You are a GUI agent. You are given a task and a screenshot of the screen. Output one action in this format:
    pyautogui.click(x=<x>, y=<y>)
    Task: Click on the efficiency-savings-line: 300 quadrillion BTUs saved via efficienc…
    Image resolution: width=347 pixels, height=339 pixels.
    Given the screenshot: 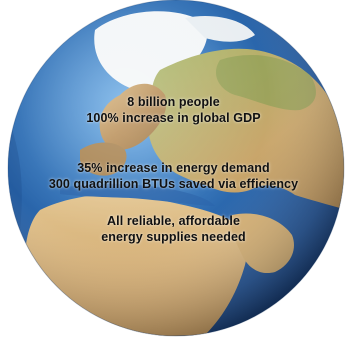 What is the action you would take?
    pyautogui.click(x=173, y=184)
    